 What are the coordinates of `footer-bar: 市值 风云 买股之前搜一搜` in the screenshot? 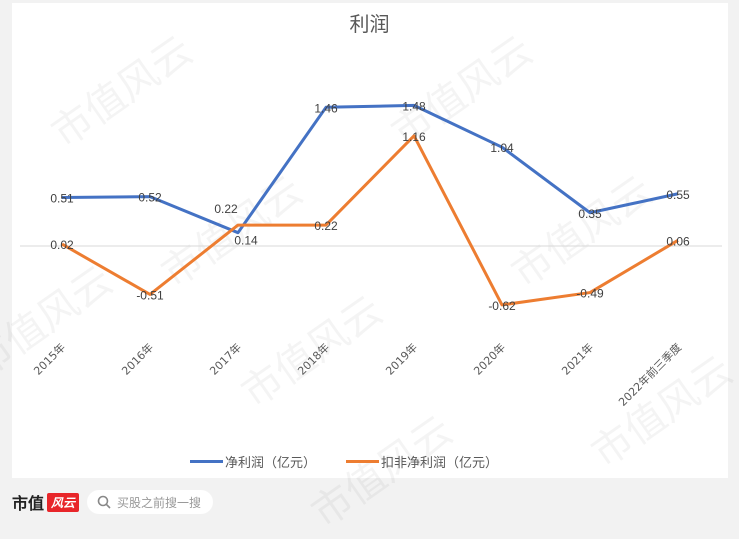 It's located at (113, 502).